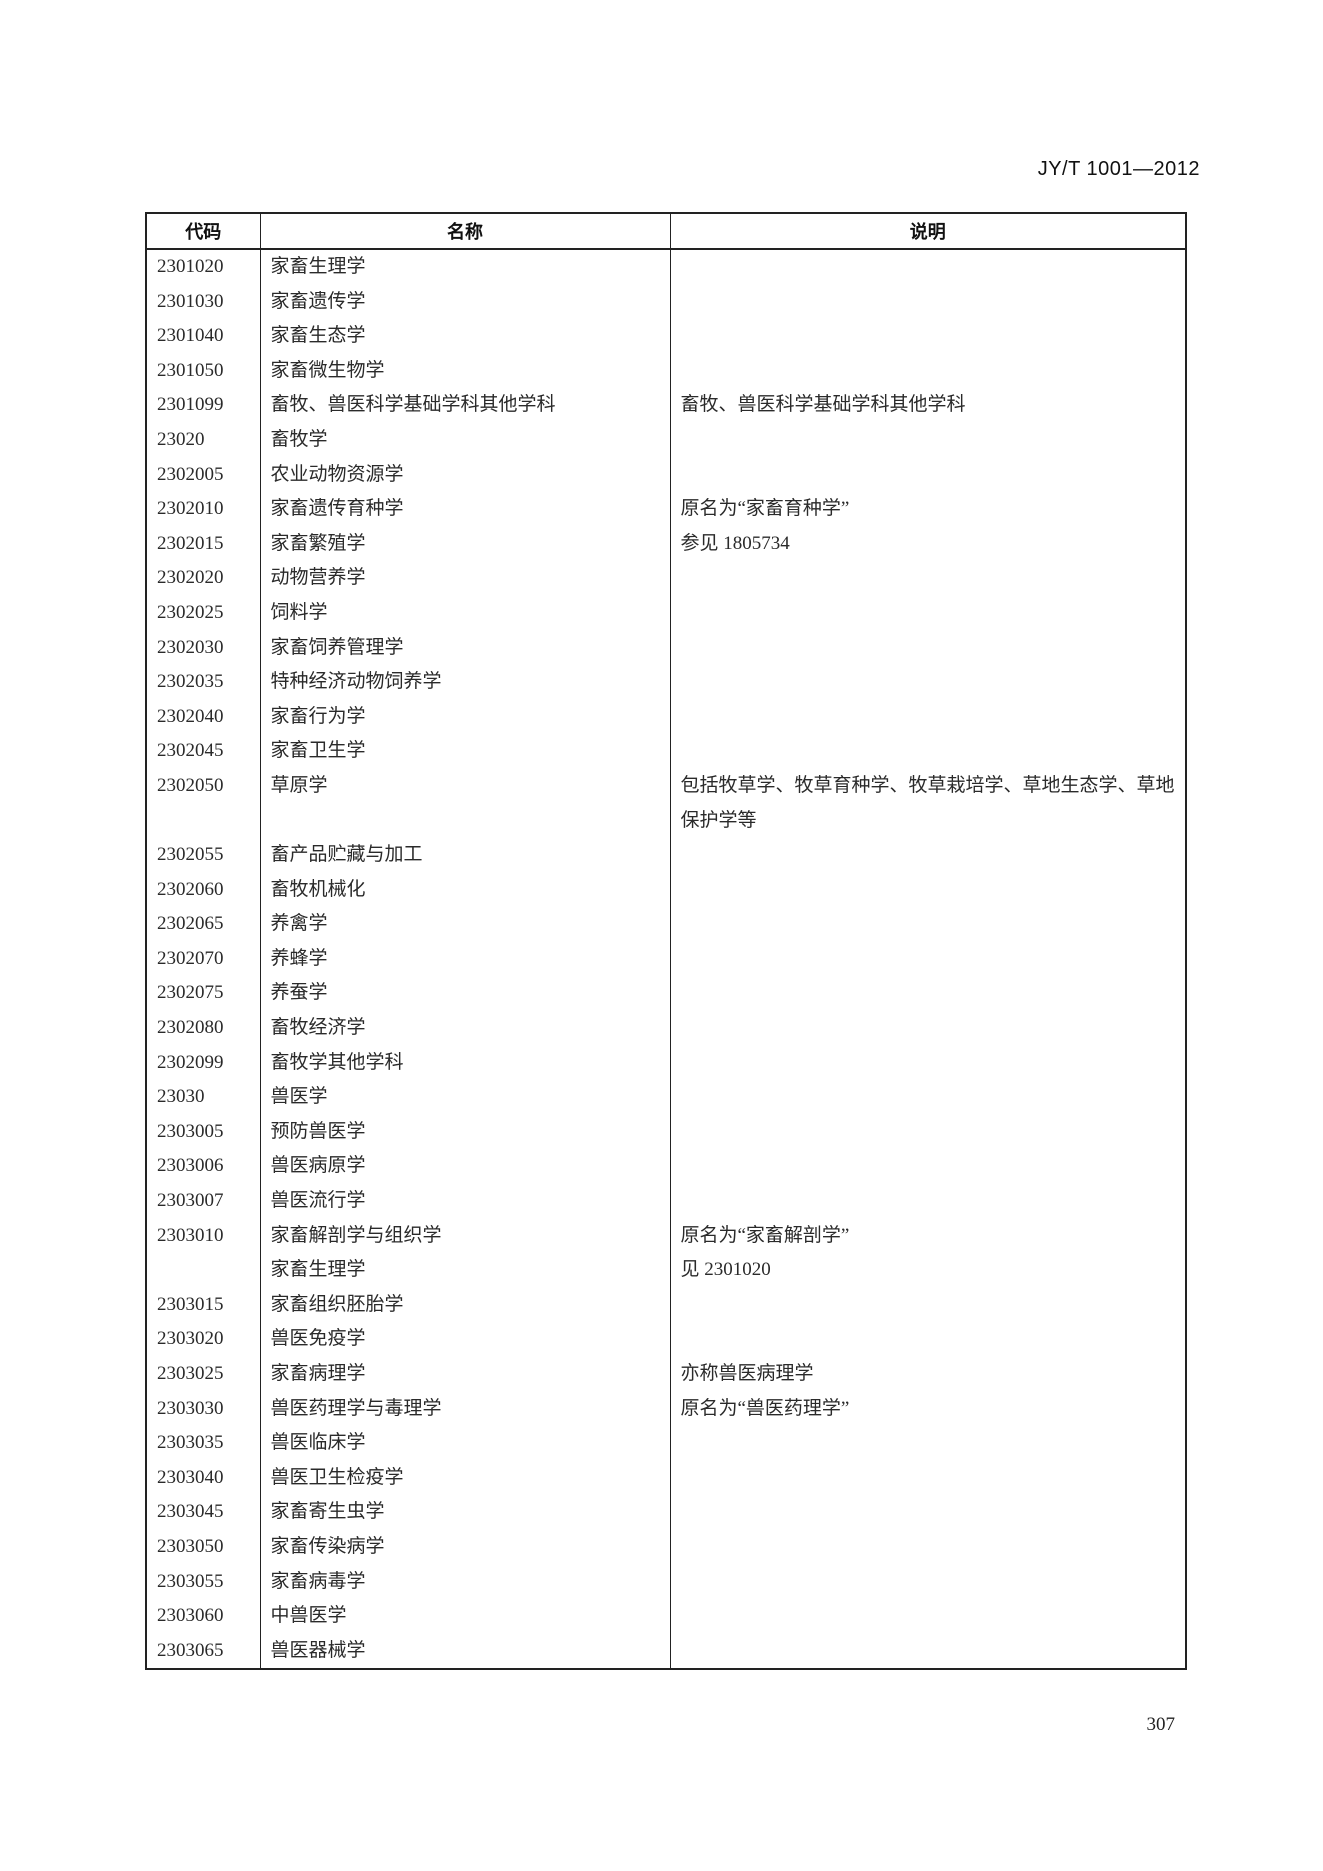  What do you see at coordinates (204, 1201) in the screenshot?
I see `cell-code: 2303007` at bounding box center [204, 1201].